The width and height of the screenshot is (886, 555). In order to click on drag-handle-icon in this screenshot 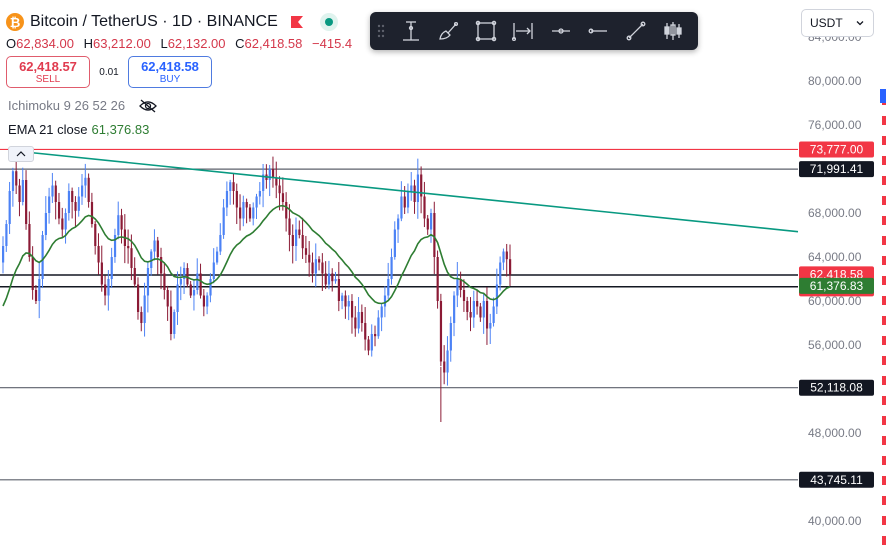, I will do `click(381, 31)`.